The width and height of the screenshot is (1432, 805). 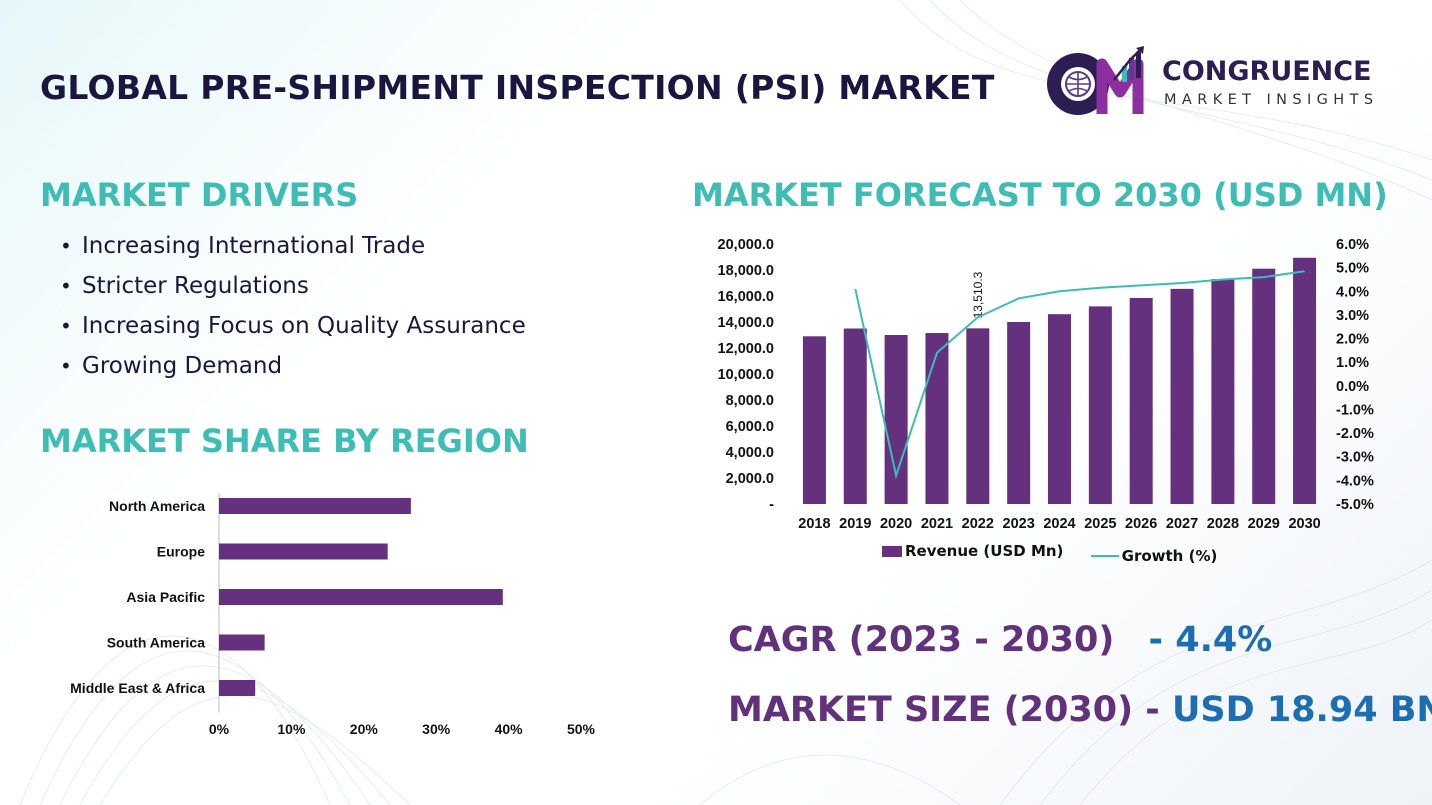 I want to click on x-tick-label: 30%, so click(x=436, y=729).